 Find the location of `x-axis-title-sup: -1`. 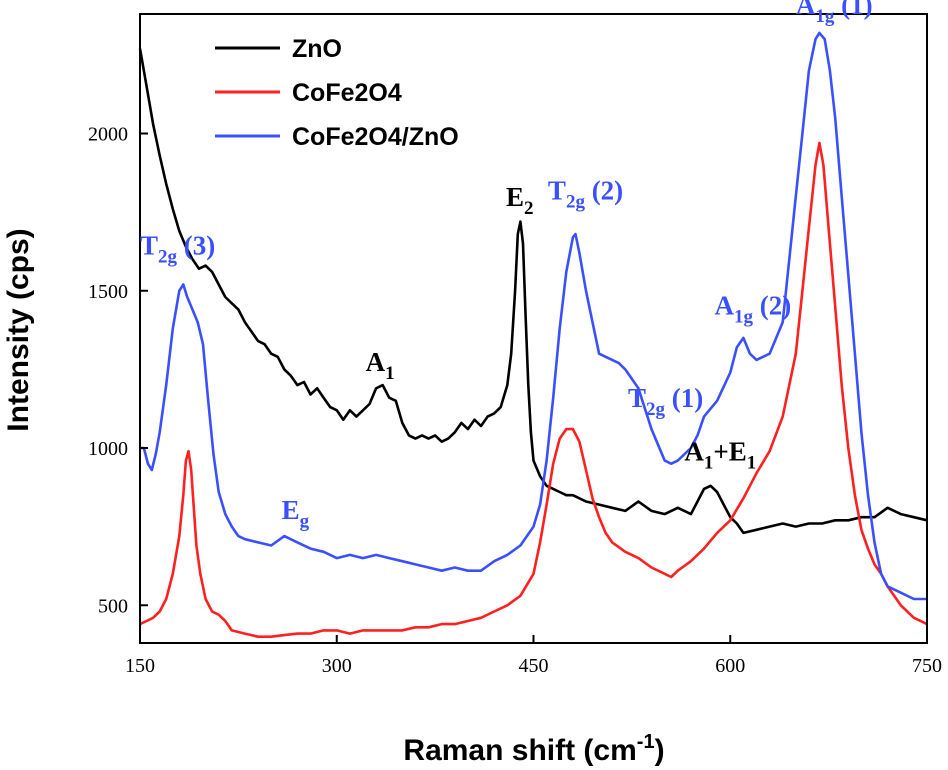

x-axis-title-sup: -1 is located at coordinates (646, 742).